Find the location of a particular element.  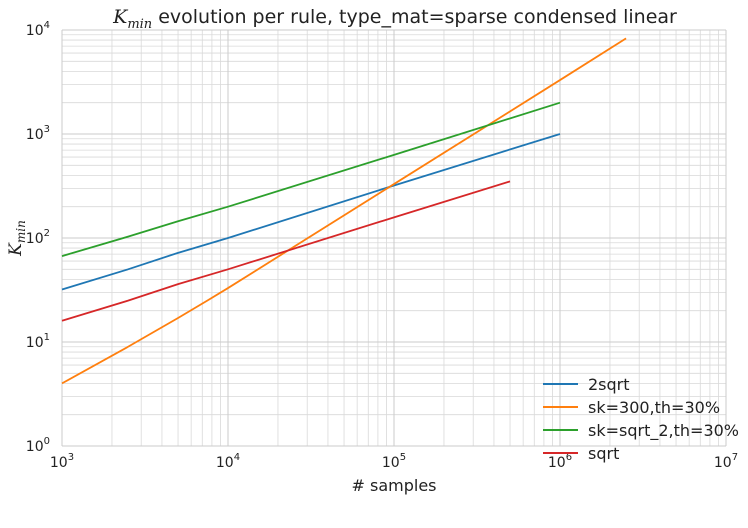

legend-label: sk=300,th=30% is located at coordinates (654, 407).